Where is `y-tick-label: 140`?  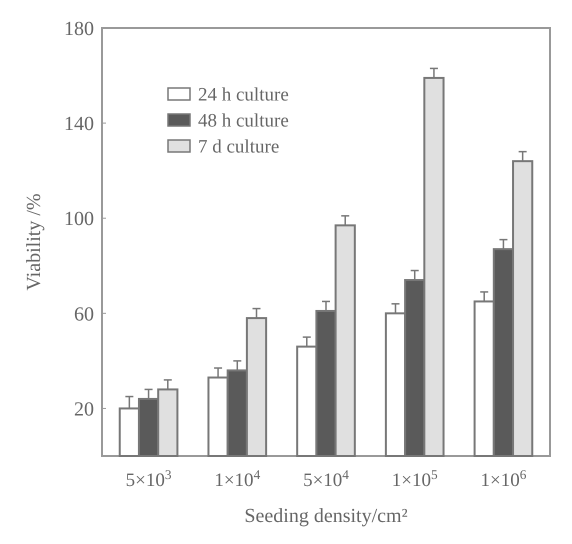 y-tick-label: 140 is located at coordinates (79, 124).